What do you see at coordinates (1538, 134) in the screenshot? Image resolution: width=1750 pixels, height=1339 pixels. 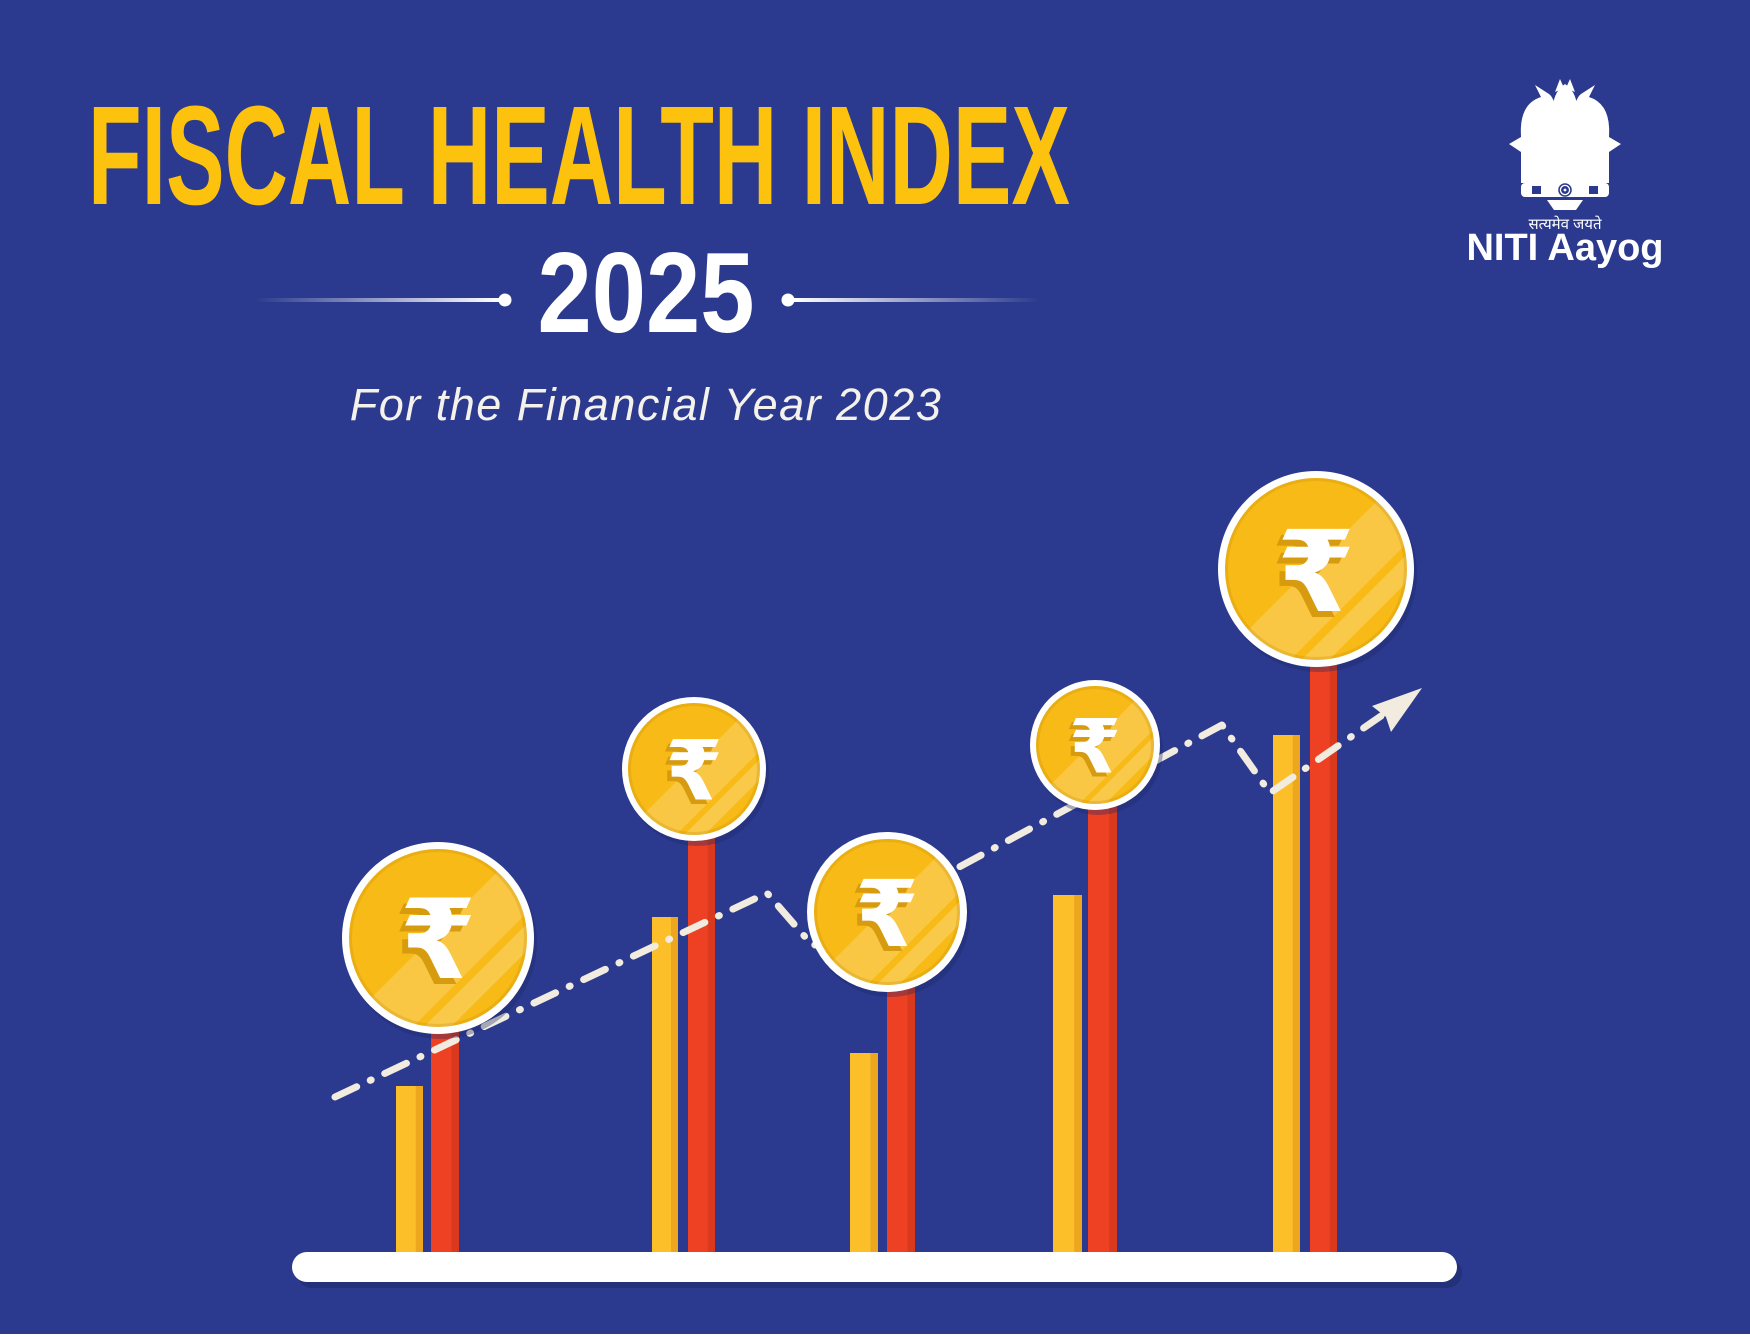 I see `emblem-left-lion` at bounding box center [1538, 134].